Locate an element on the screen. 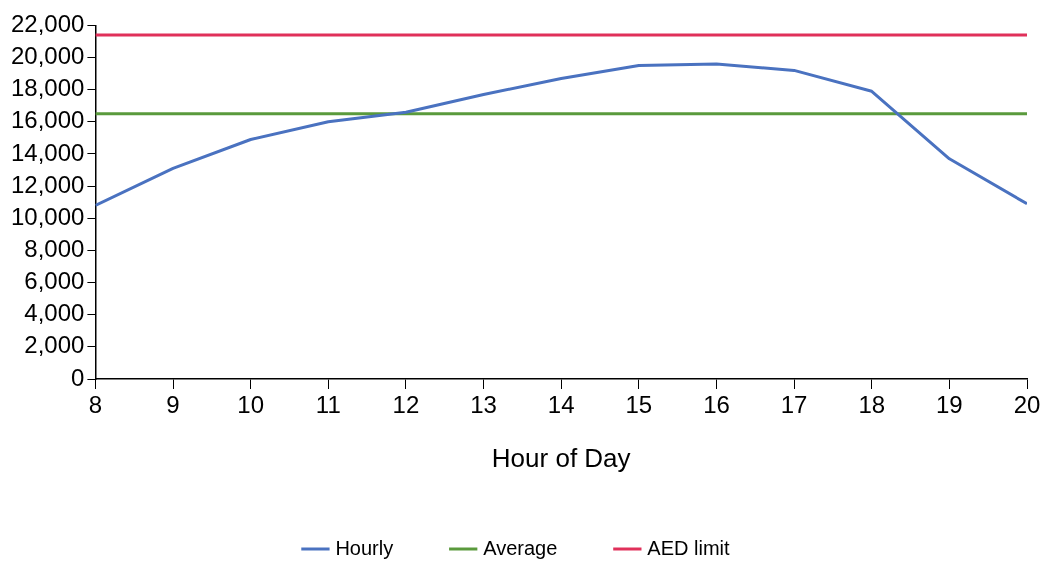  x-tick-label: 18 is located at coordinates (872, 405).